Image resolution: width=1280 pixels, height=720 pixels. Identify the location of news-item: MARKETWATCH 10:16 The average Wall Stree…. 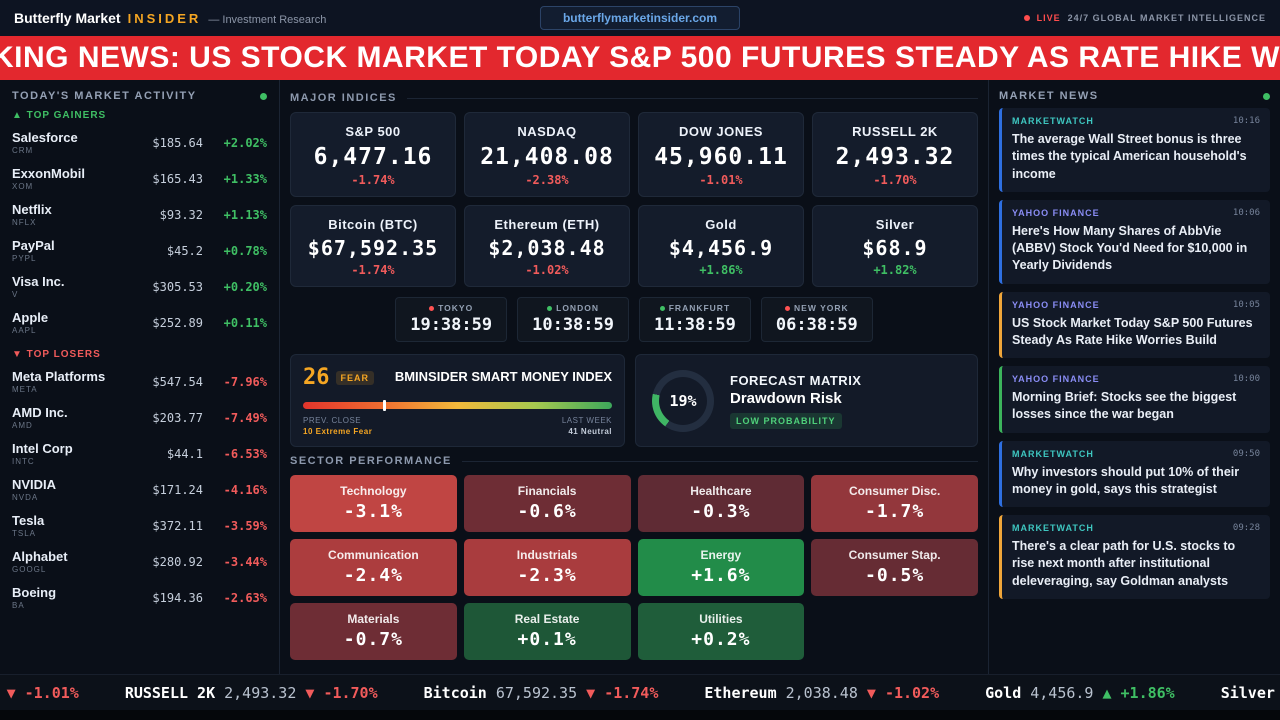
(1134, 150).